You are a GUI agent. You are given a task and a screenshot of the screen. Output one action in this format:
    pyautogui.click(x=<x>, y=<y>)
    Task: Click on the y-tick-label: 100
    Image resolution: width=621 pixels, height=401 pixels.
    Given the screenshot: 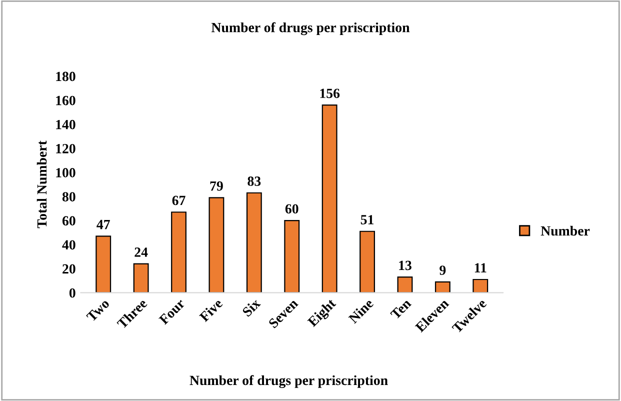 What is the action you would take?
    pyautogui.click(x=66, y=173)
    